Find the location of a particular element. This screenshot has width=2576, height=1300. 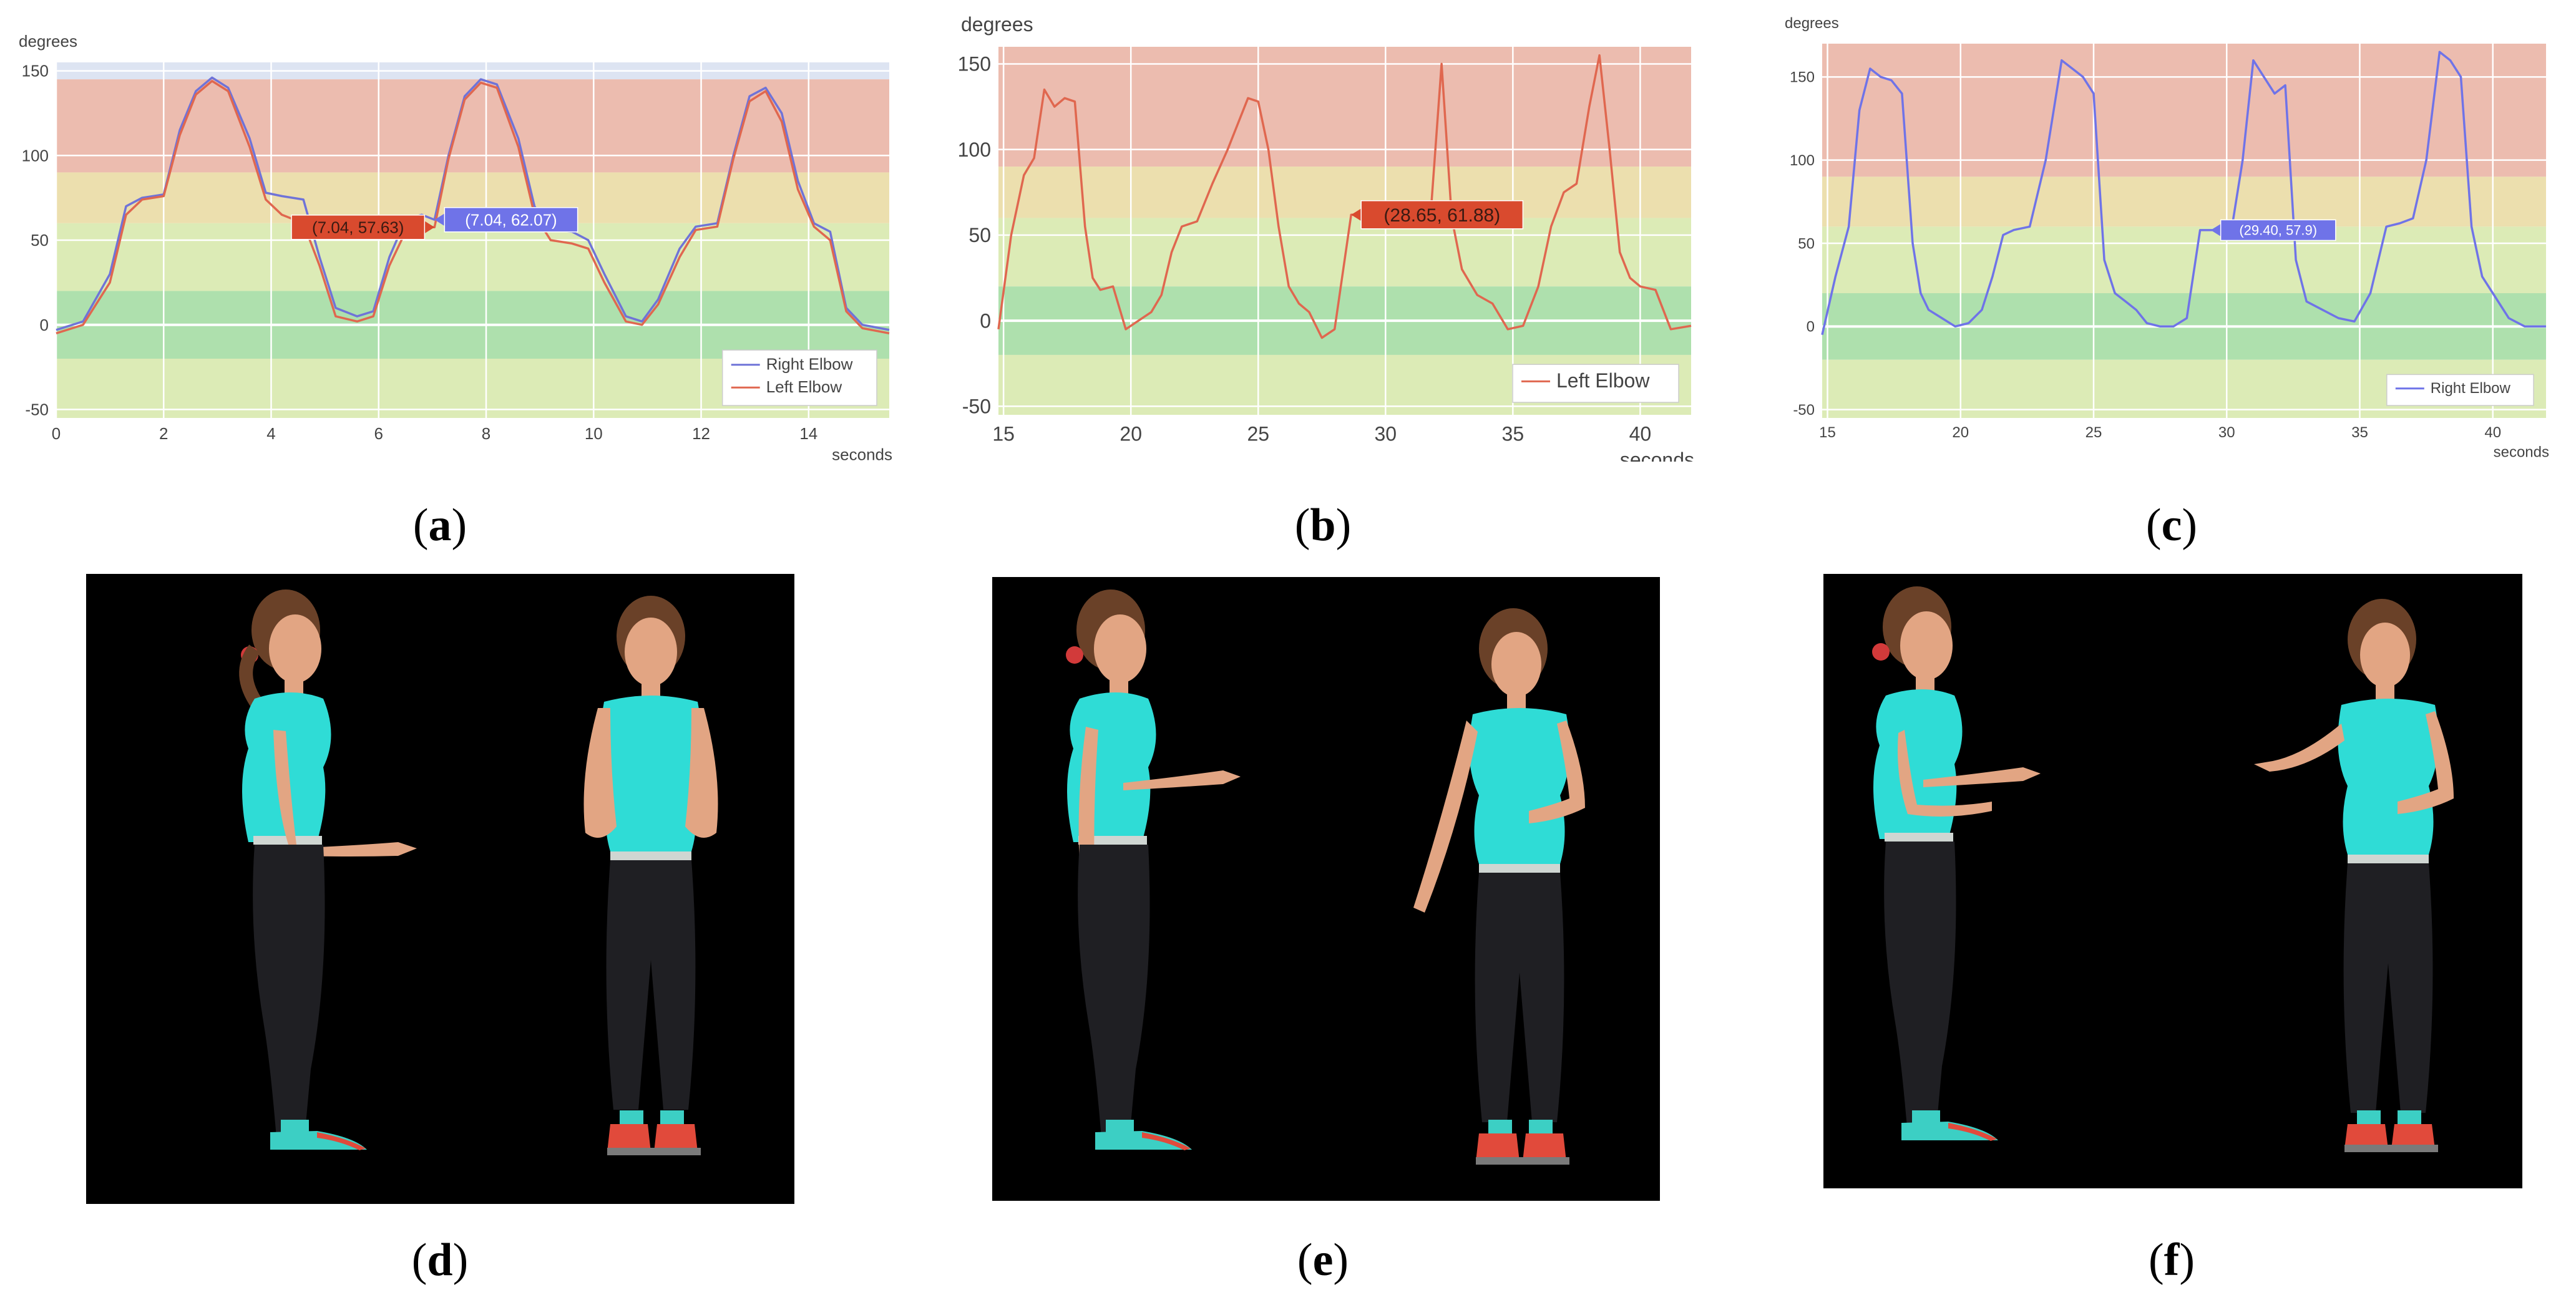

legend-label-0: Left Elbow is located at coordinates (1603, 380).